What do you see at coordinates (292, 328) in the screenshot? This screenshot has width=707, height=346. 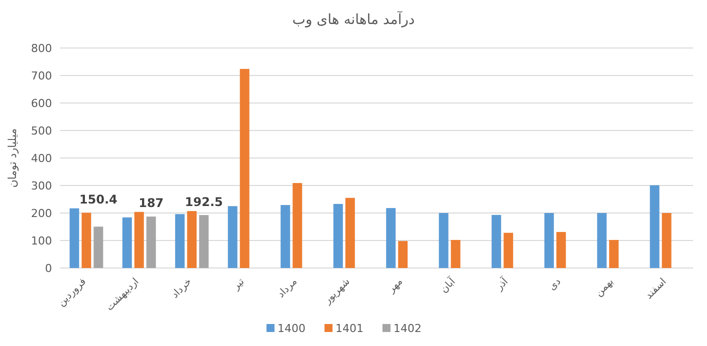 I see `legend-label: 1400` at bounding box center [292, 328].